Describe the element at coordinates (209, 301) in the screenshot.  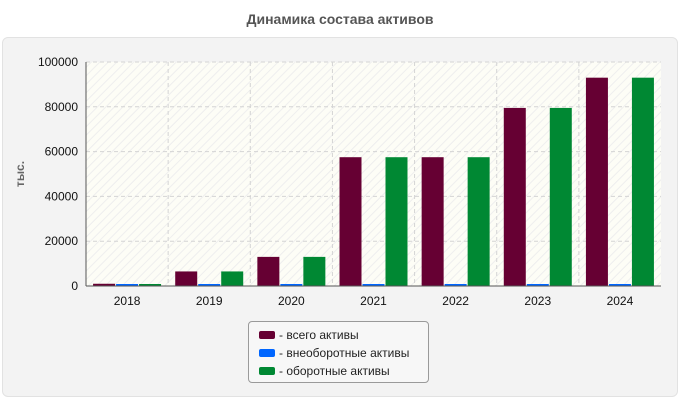
I see `x-tick-label: 2019` at that location.